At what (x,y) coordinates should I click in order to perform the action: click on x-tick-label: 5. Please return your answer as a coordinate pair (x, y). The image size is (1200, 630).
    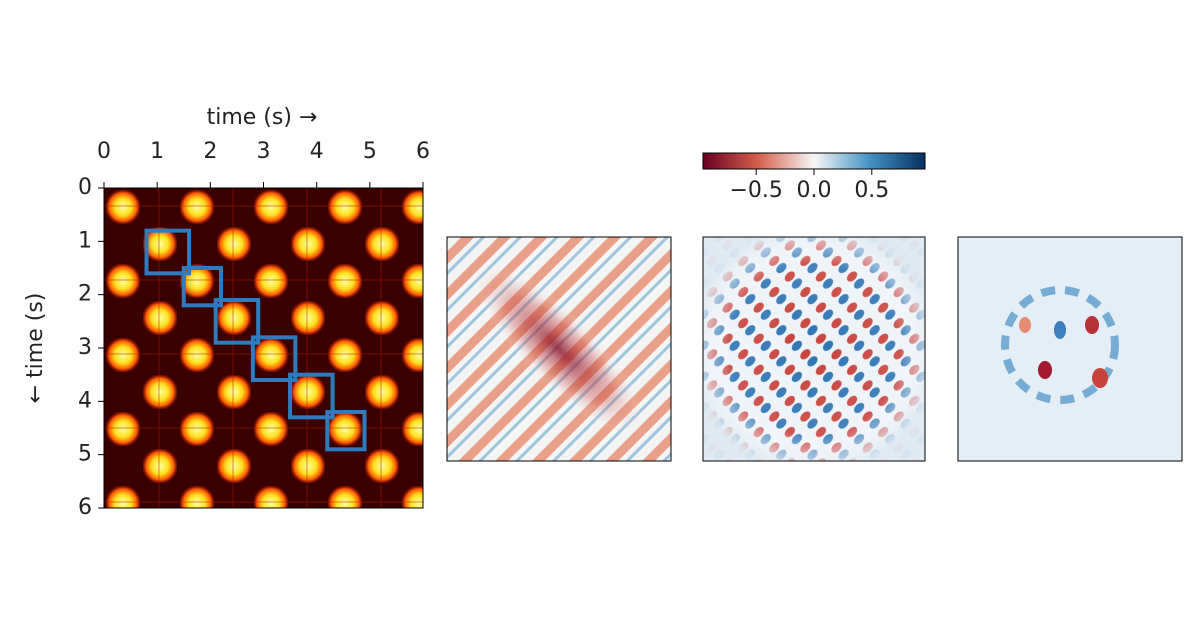
    Looking at the image, I should click on (370, 151).